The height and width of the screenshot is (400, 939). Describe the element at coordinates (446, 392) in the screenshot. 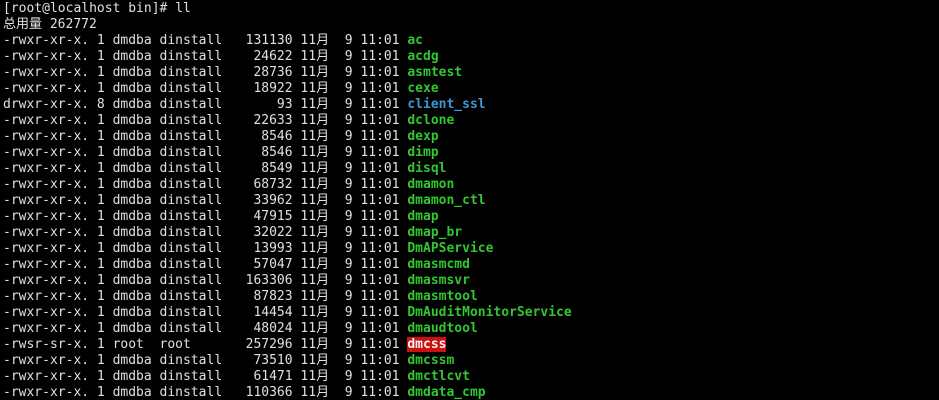

I see `file-name: dmdata_cmp` at that location.